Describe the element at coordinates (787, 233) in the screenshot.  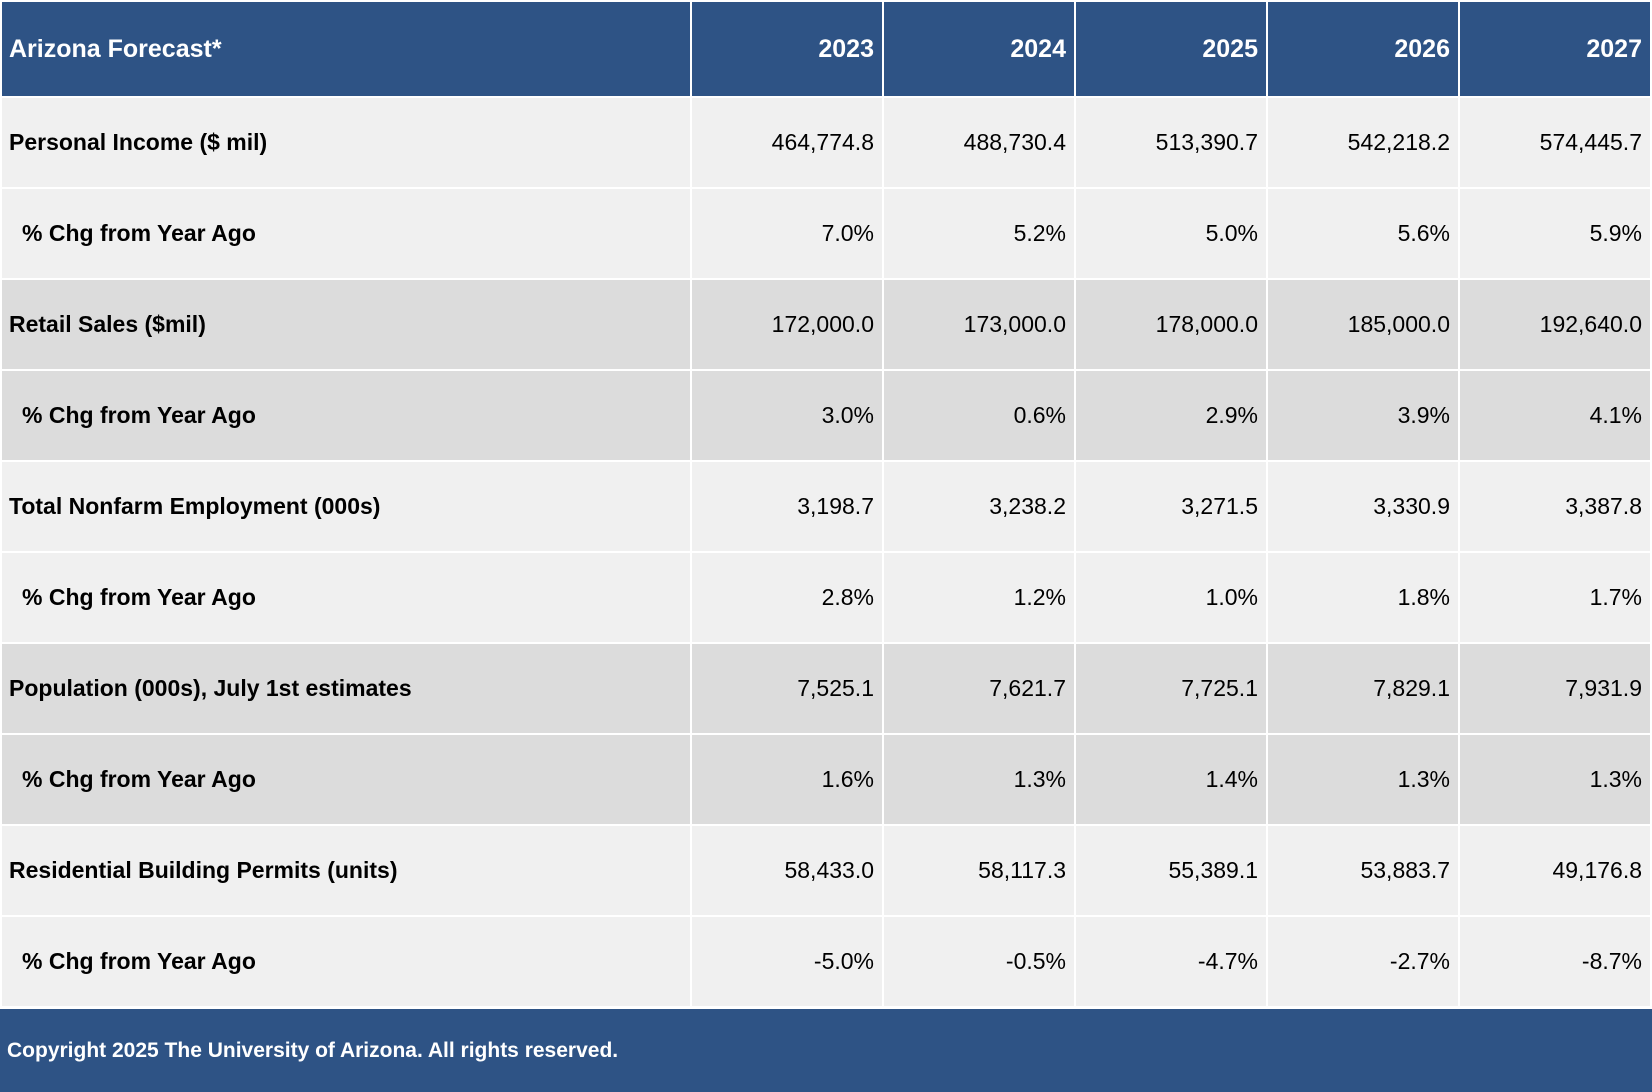
I see `cell-value: 7.0%` at that location.